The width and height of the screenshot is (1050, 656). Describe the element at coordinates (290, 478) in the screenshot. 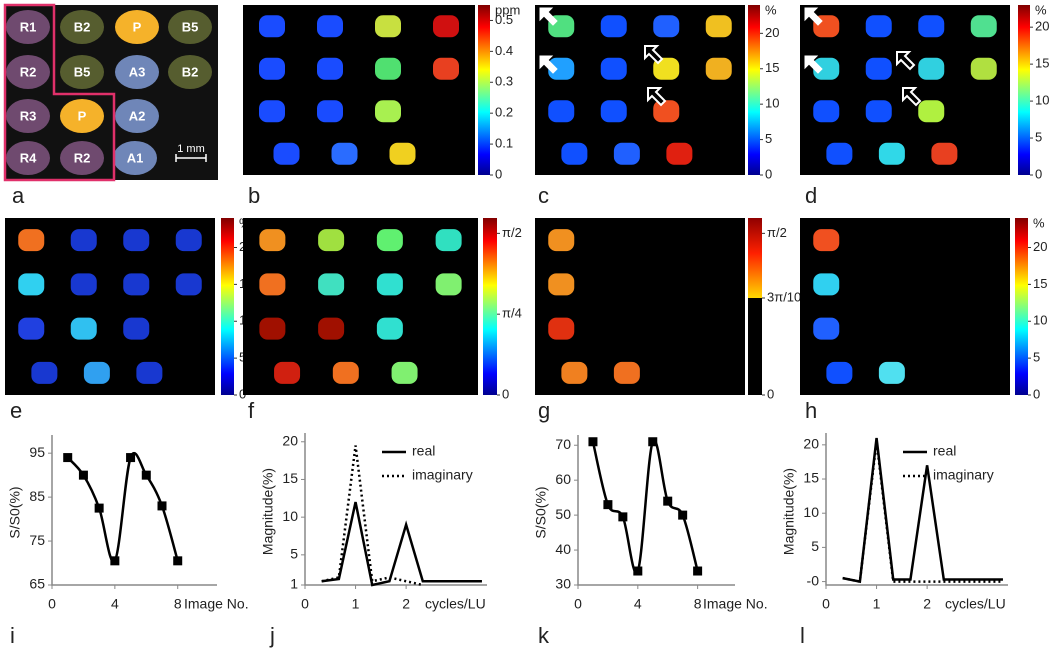

I see `y-tick-label: 15` at that location.